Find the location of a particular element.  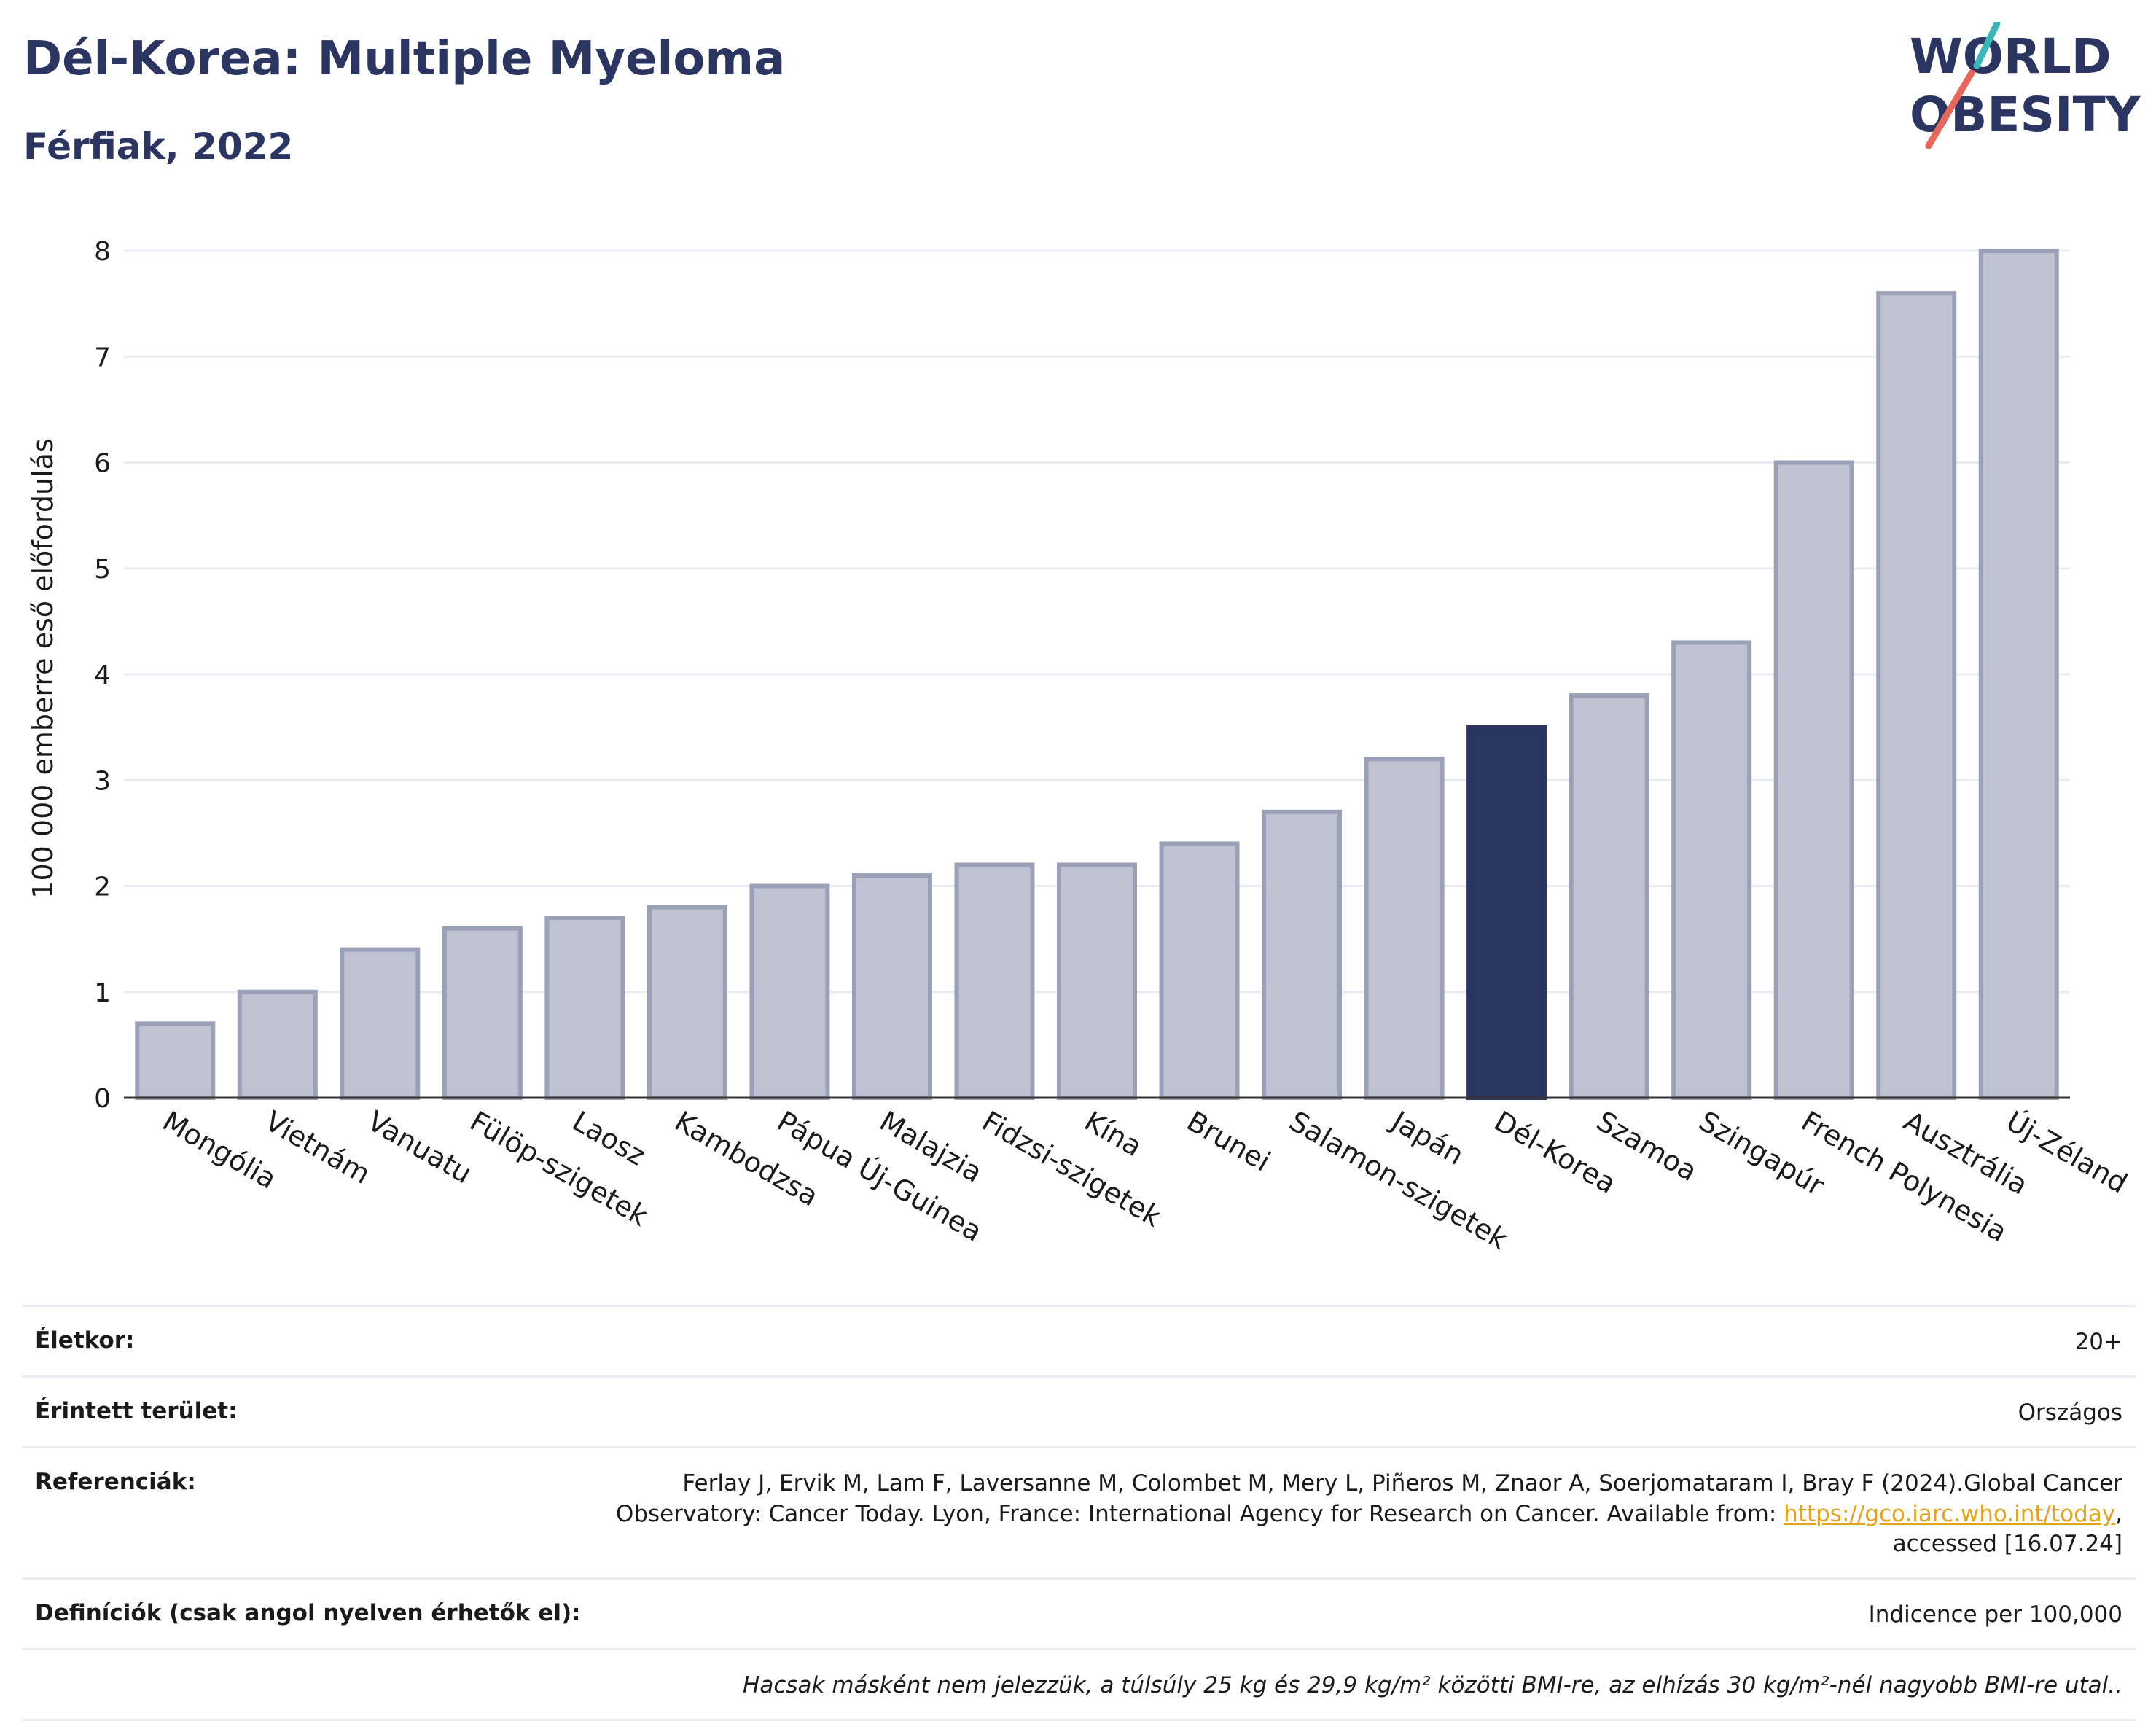

x-tick-label: Vietnám is located at coordinates (317, 1147).